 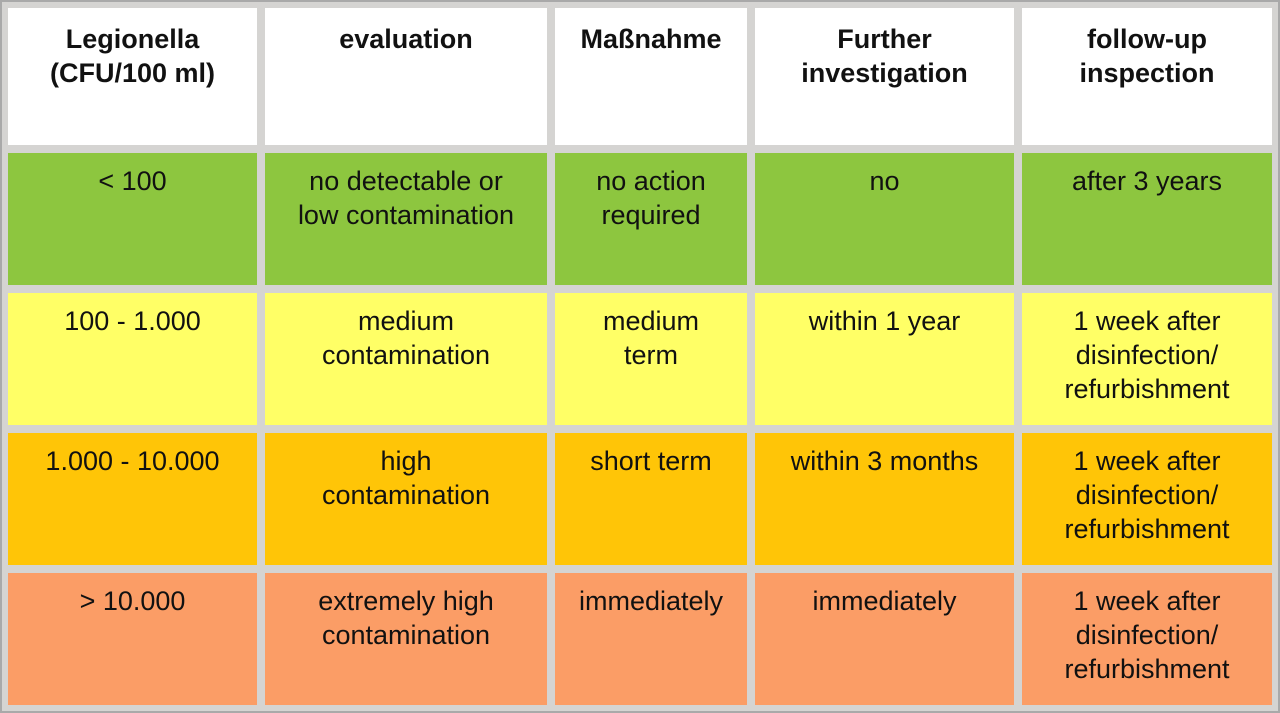 What do you see at coordinates (406, 639) in the screenshot?
I see `table-cell: extremely high contamination` at bounding box center [406, 639].